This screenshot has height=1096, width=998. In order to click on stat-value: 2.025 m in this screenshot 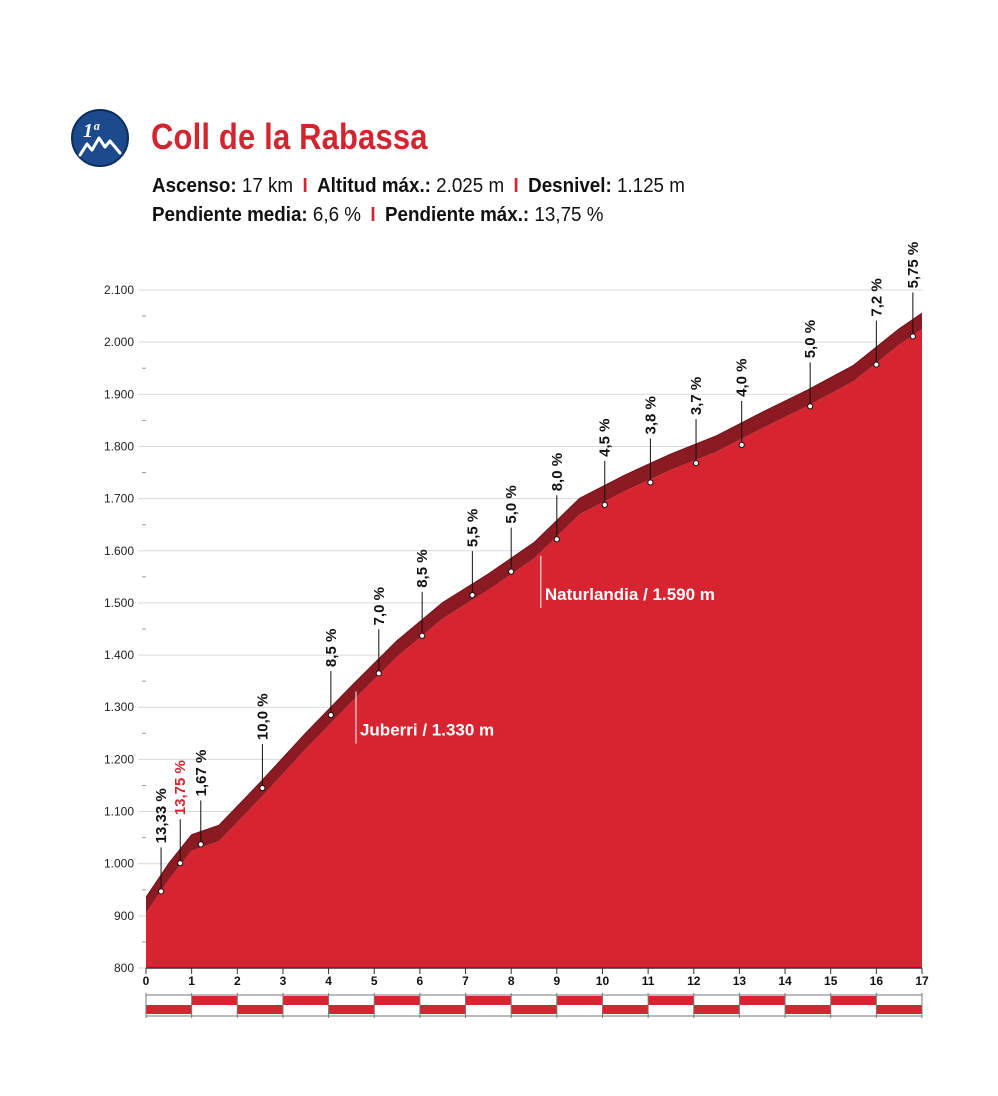, I will do `click(470, 186)`.